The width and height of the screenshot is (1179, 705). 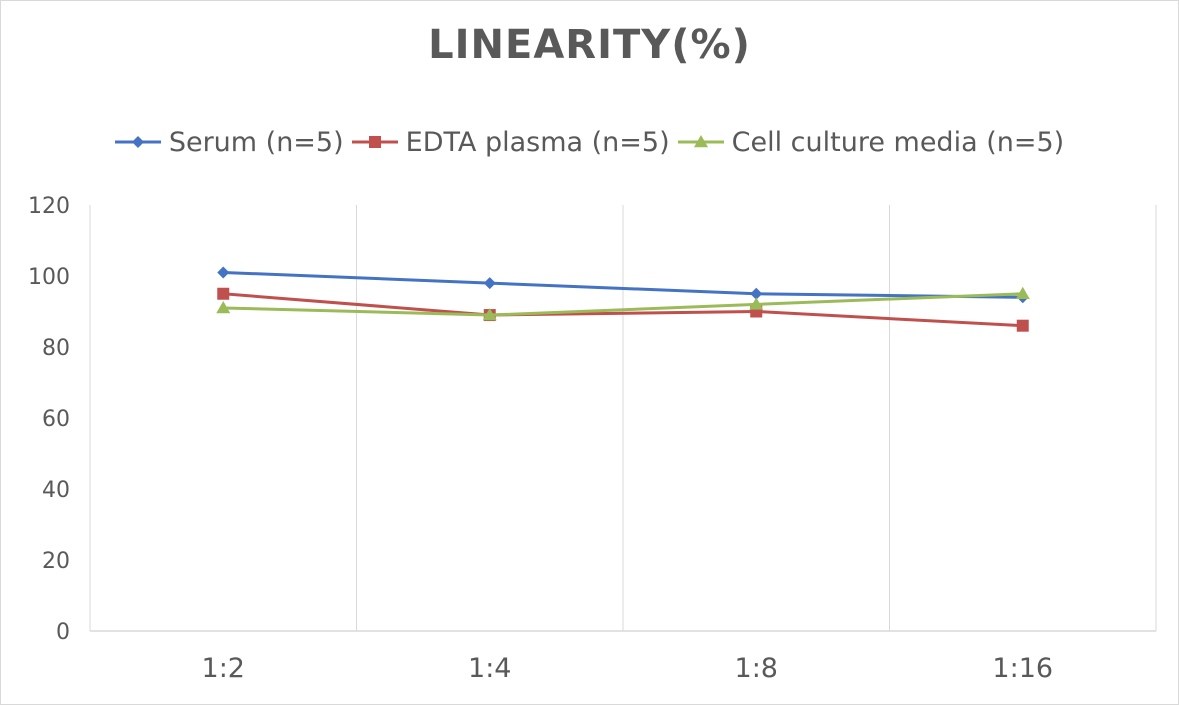 What do you see at coordinates (56, 561) in the screenshot?
I see `y-tick-label: 20` at bounding box center [56, 561].